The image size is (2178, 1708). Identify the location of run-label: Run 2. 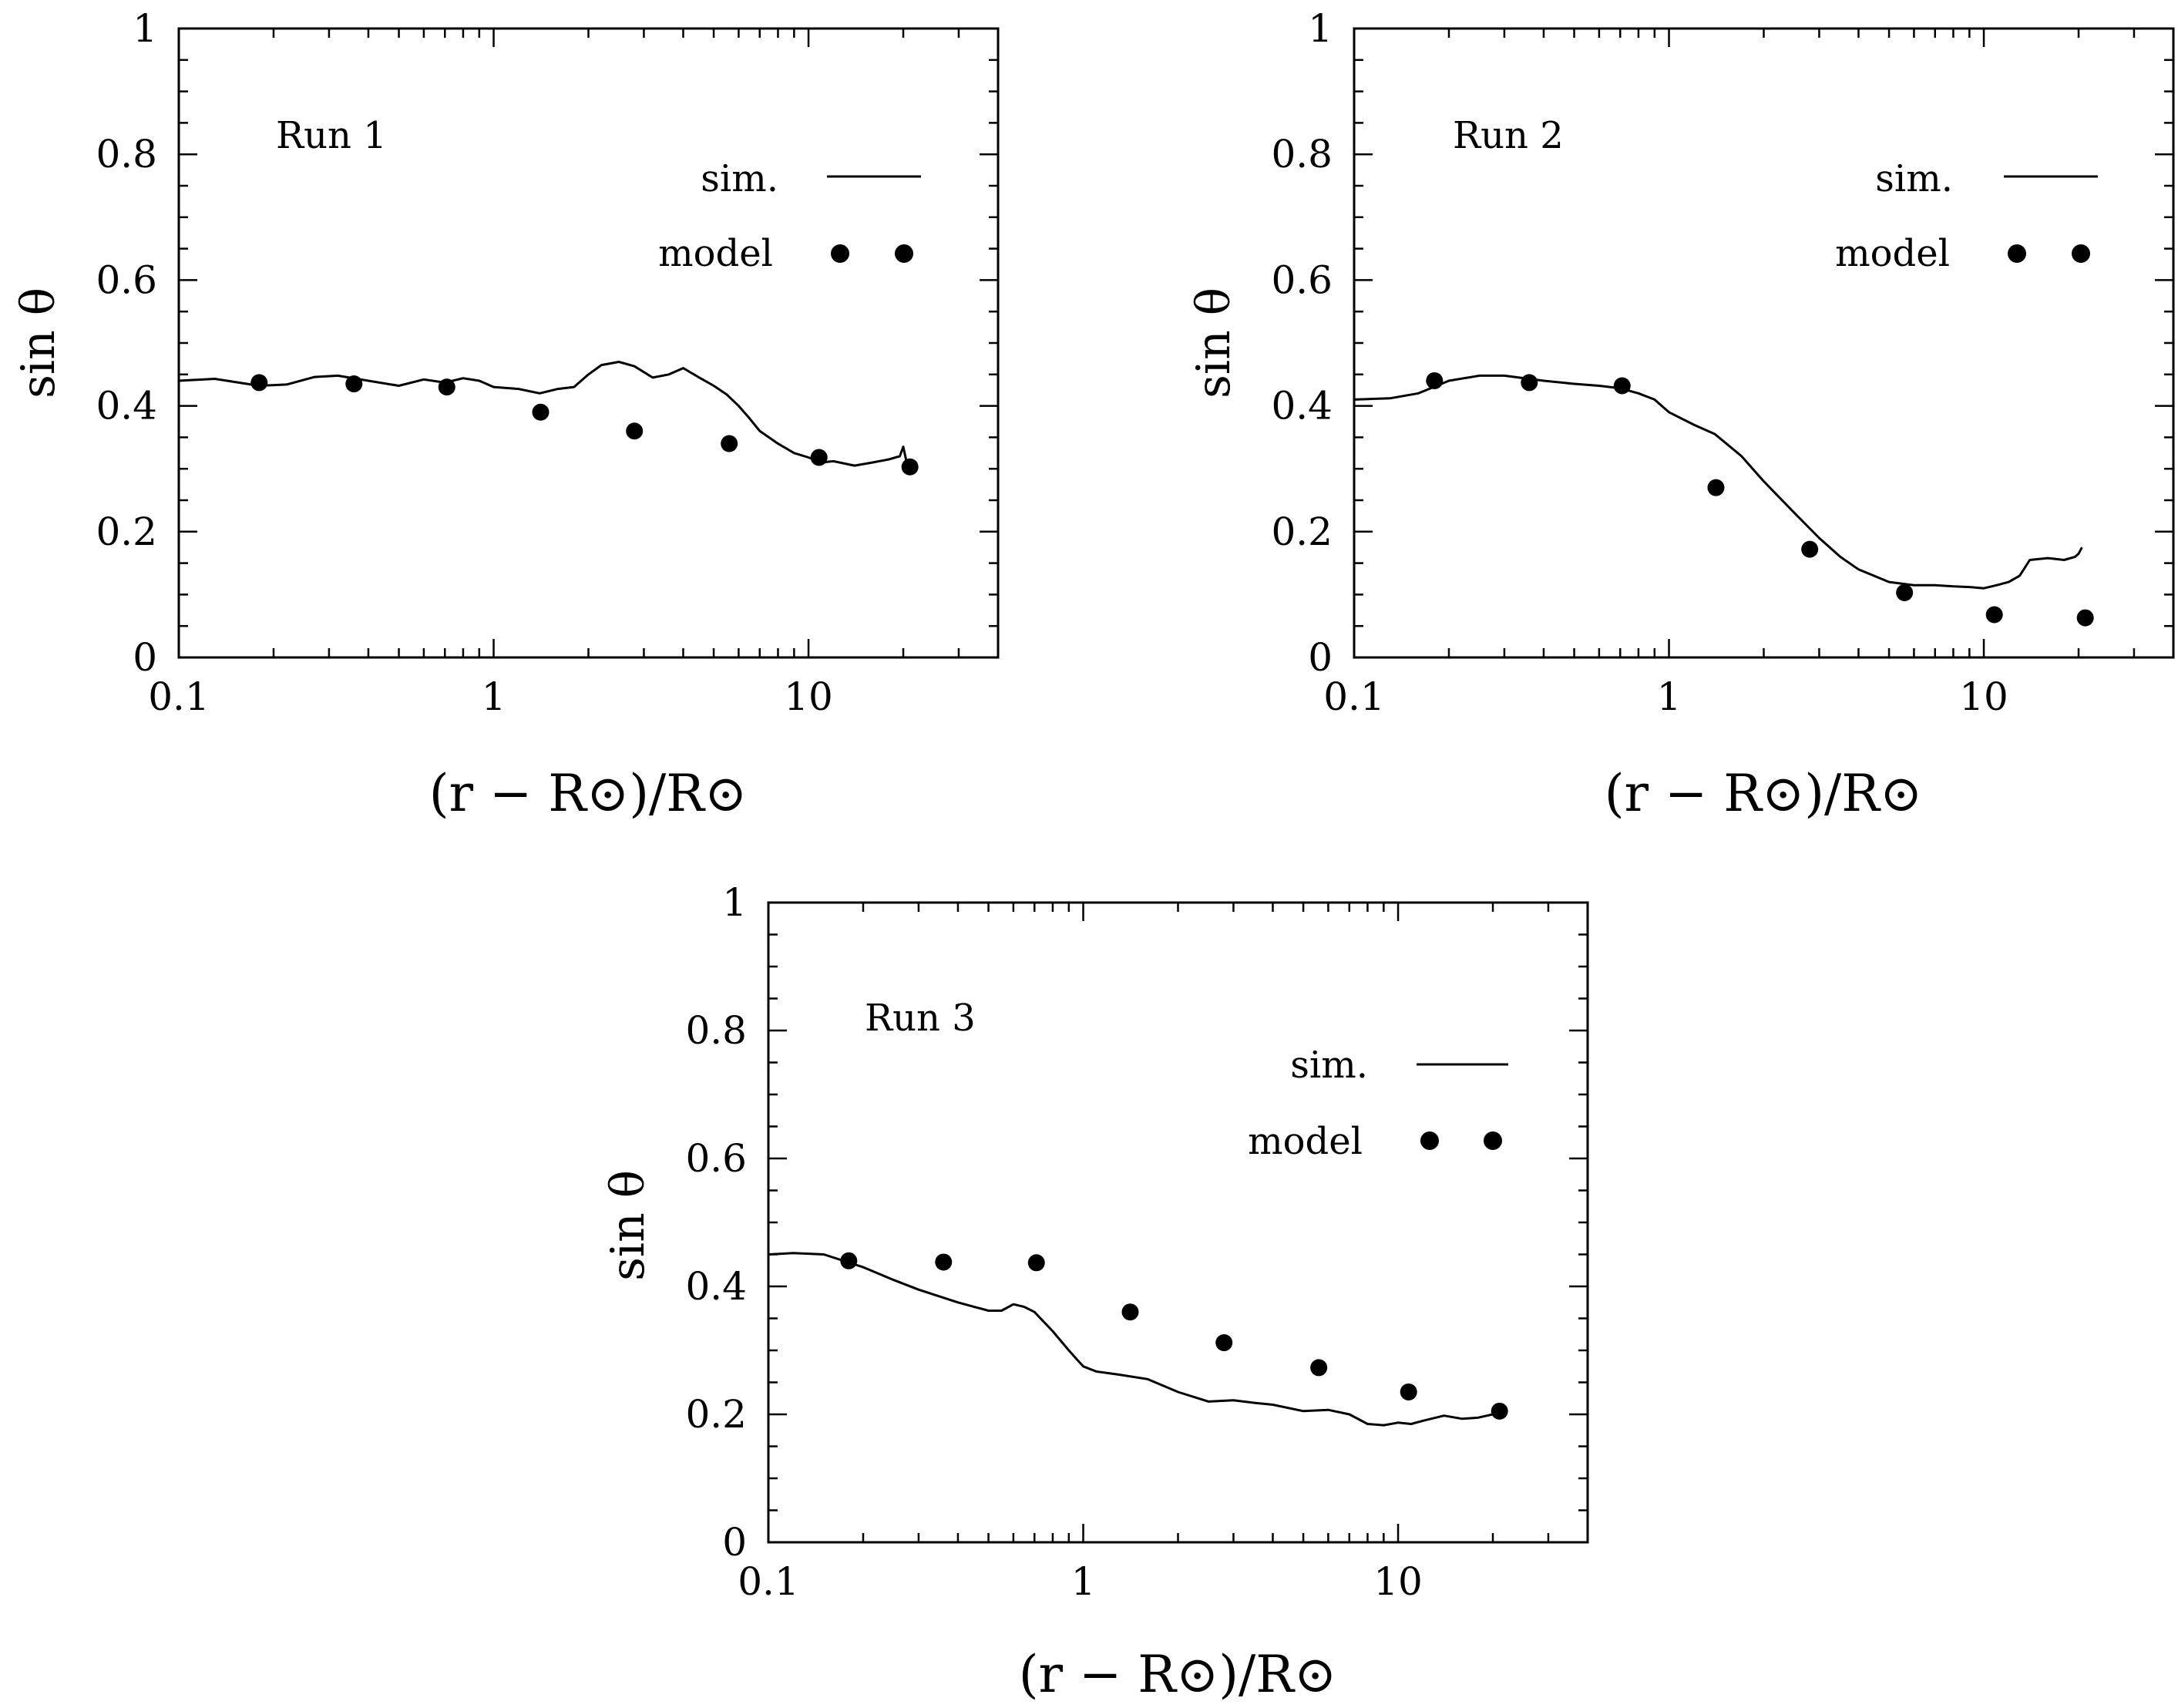
(1508, 135).